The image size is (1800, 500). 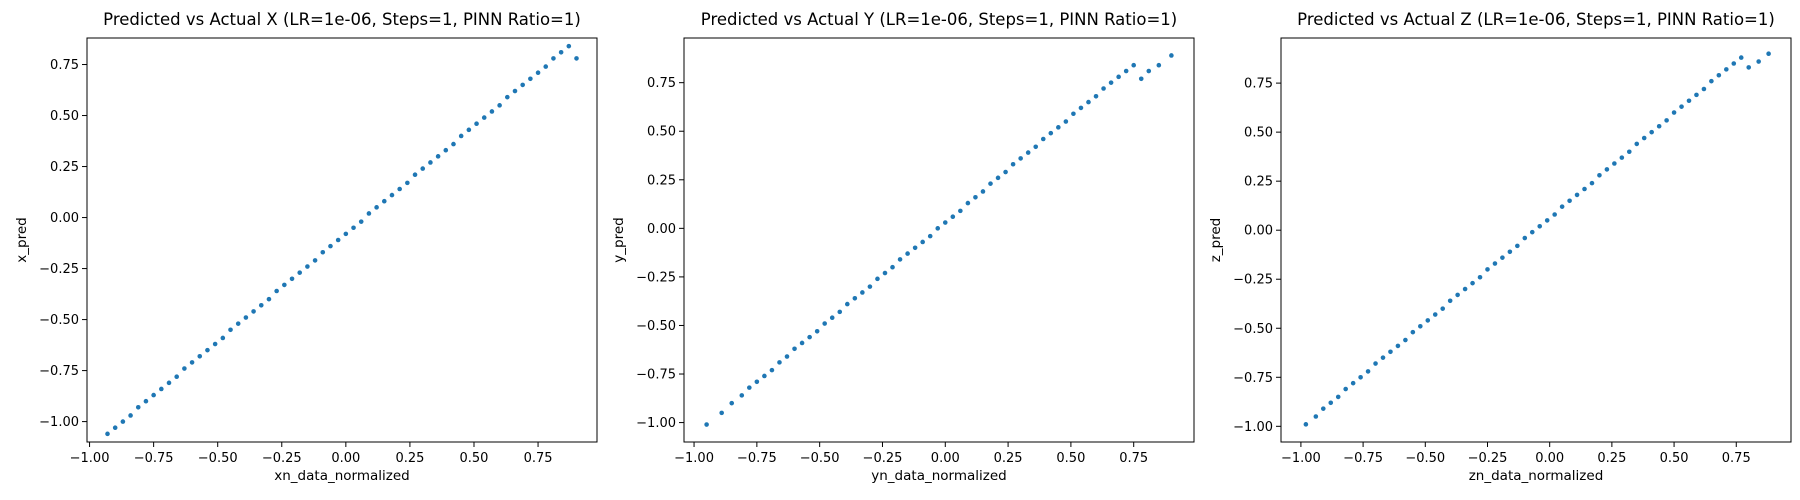 What do you see at coordinates (154, 458) in the screenshot?
I see `x-tick-label: −0.75` at bounding box center [154, 458].